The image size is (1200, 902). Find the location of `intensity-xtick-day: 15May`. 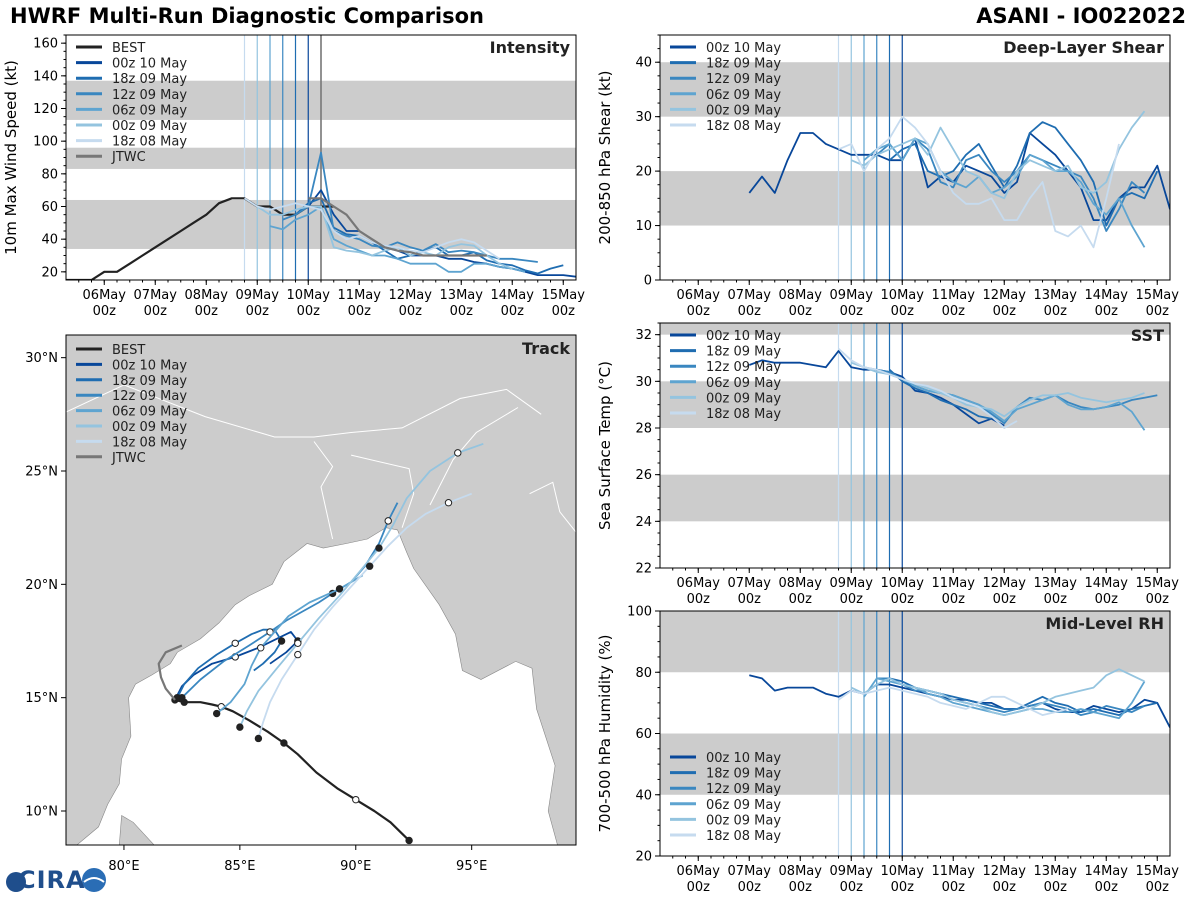

intensity-xtick-day: 15May is located at coordinates (564, 295).